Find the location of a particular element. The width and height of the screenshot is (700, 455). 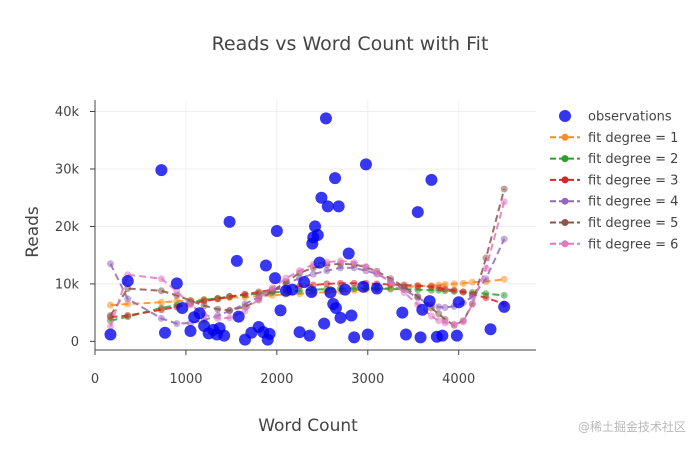

legend-item-fit-1: fit degree = 1 is located at coordinates (614, 138).